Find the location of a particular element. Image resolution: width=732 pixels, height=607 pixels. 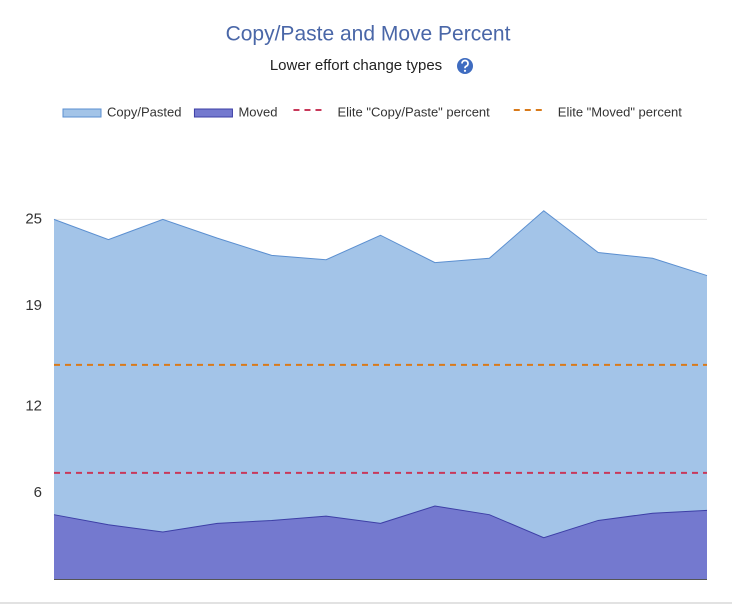

area is located at coordinates (380, 543).